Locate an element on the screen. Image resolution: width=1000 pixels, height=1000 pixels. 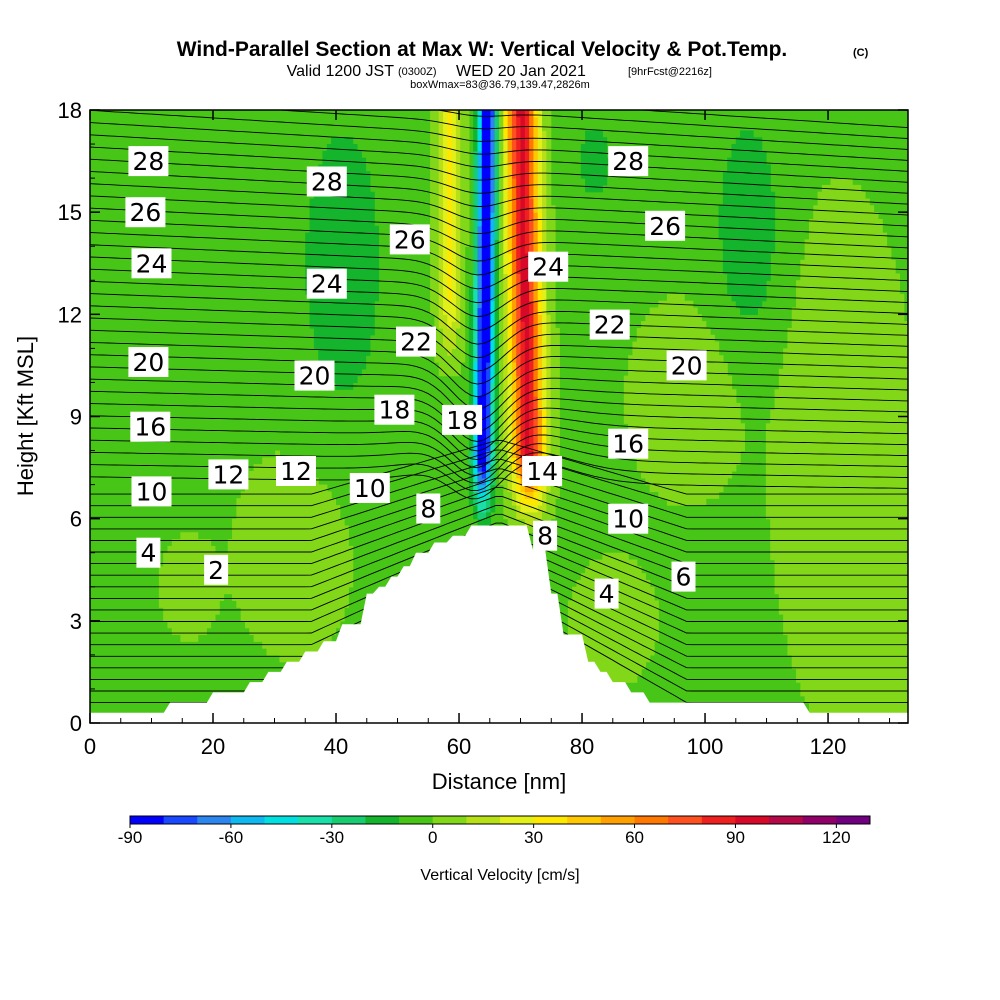
theta-label-19: 24 is located at coordinates (548, 266).